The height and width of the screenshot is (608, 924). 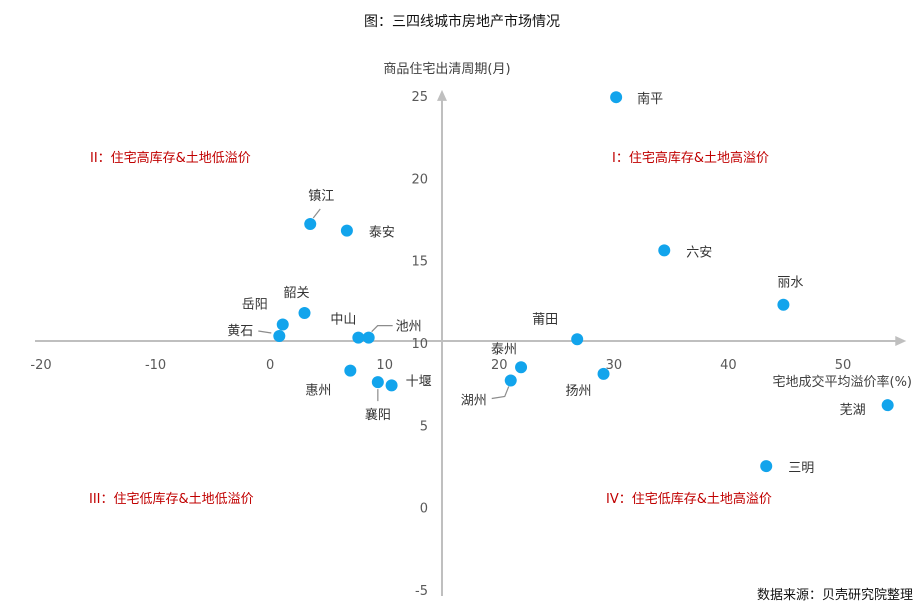 What do you see at coordinates (318, 391) in the screenshot?
I see `point-label: 惠州` at bounding box center [318, 391].